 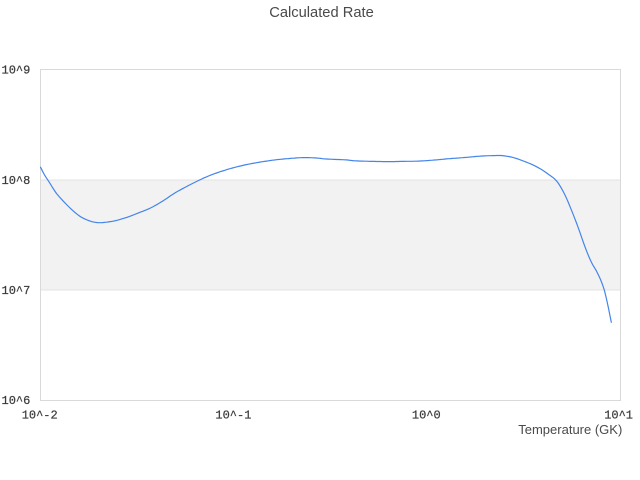 What do you see at coordinates (426, 416) in the screenshot?
I see `svg-text: 10^0` at bounding box center [426, 416].